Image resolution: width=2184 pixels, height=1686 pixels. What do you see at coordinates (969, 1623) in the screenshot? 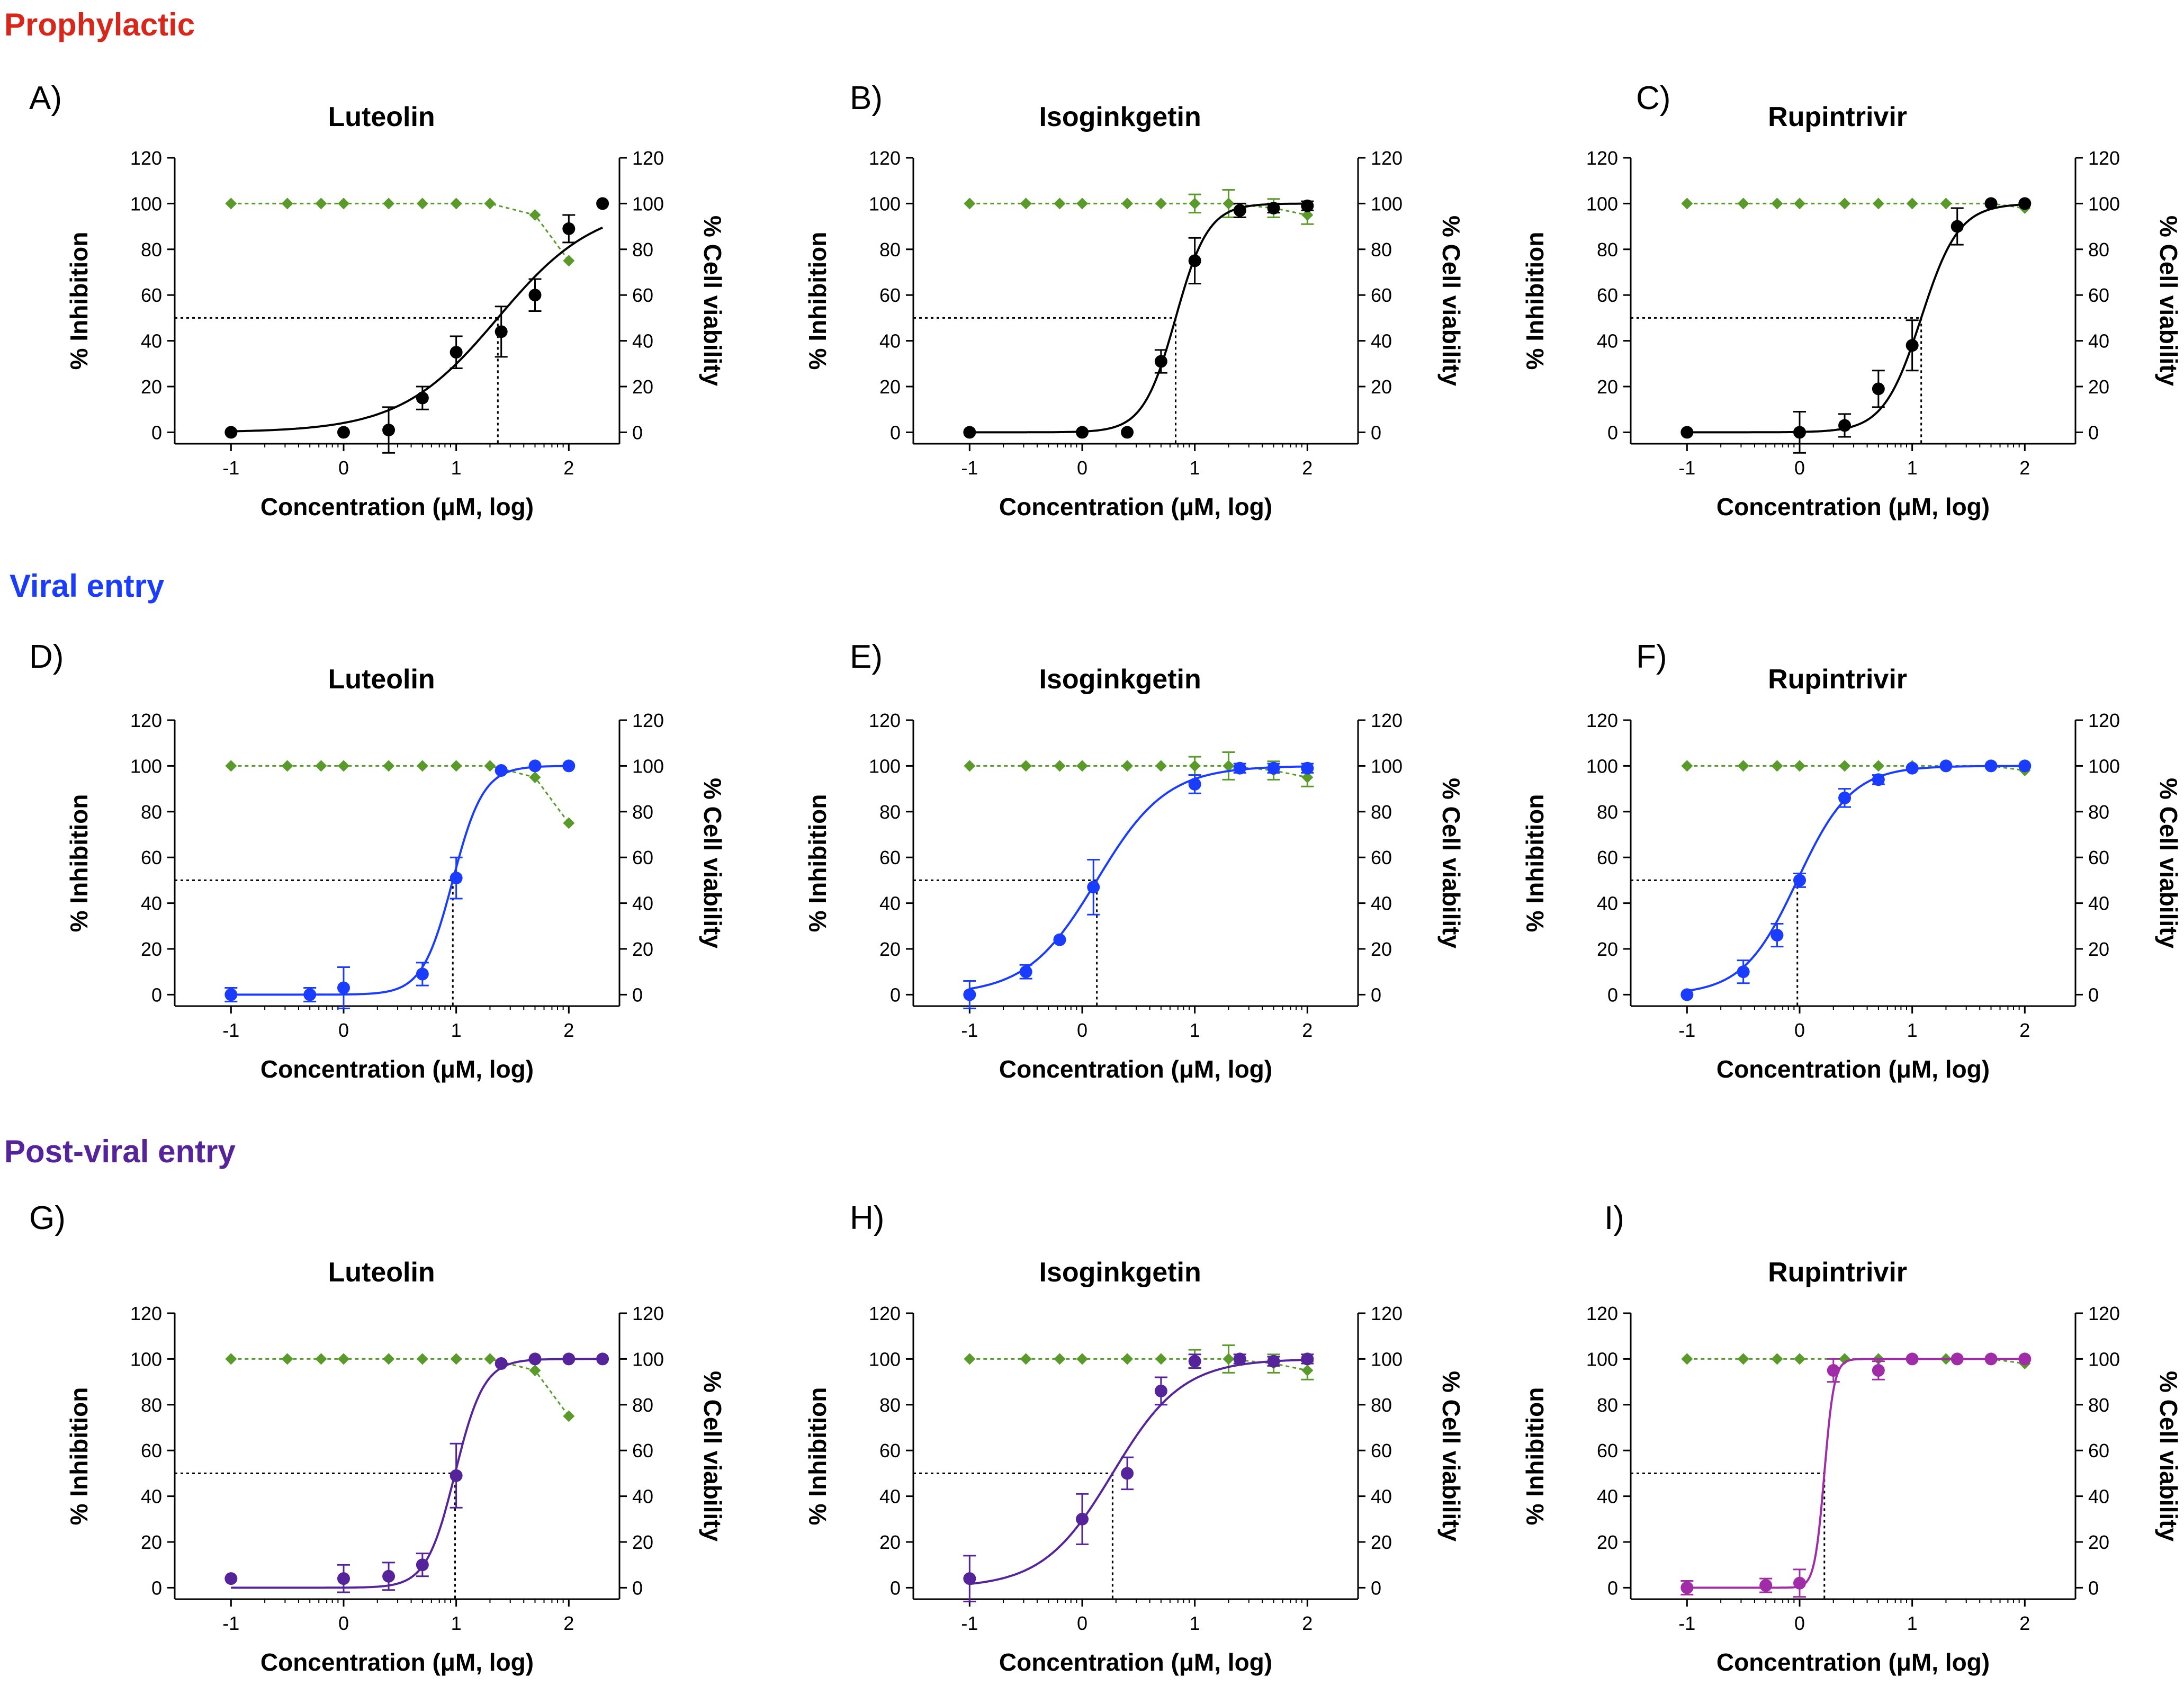
I see `x-tick-label: -1` at bounding box center [969, 1623].